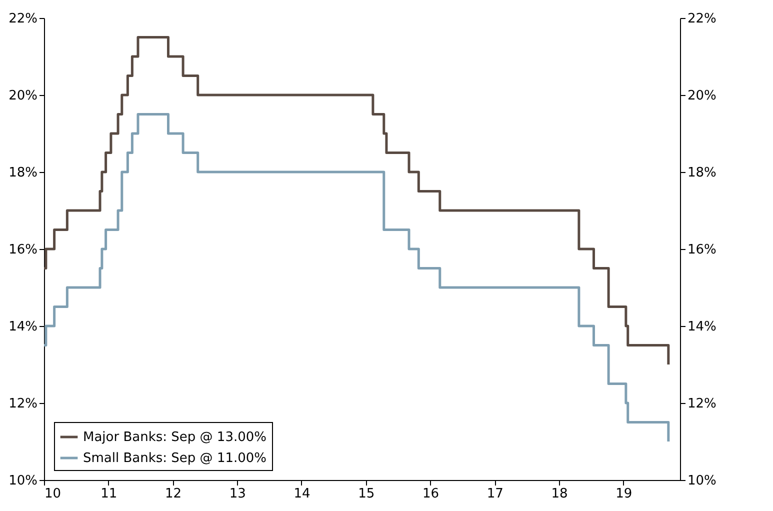 This screenshot has width=773, height=511. I want to click on y-tick-label: 10%, so click(23, 481).